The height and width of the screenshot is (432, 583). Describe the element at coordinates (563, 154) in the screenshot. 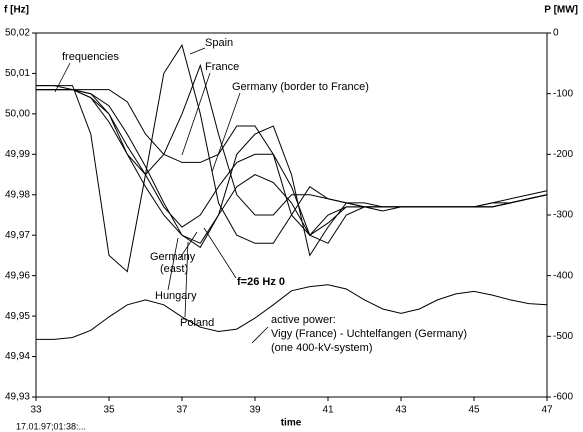

I see `y2-tick-label: -200` at that location.